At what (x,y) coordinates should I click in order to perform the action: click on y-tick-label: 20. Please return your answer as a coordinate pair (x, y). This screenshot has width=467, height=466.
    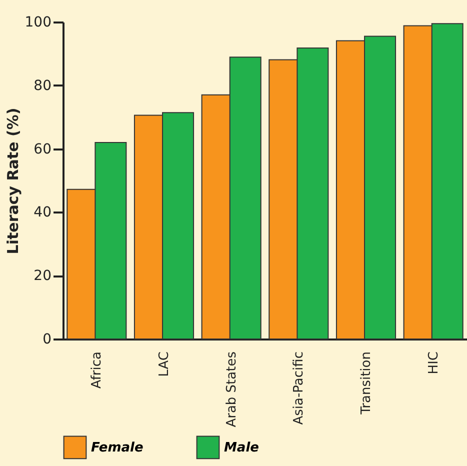
    Looking at the image, I should click on (43, 276).